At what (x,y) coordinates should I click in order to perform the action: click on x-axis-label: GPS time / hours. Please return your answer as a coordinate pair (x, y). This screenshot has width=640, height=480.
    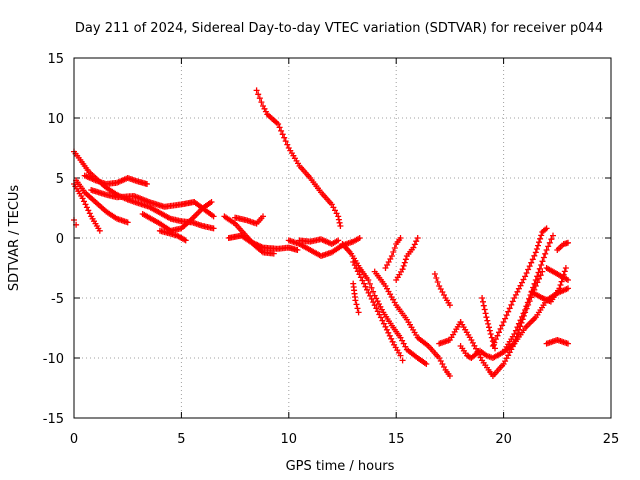
    Looking at the image, I should click on (340, 466).